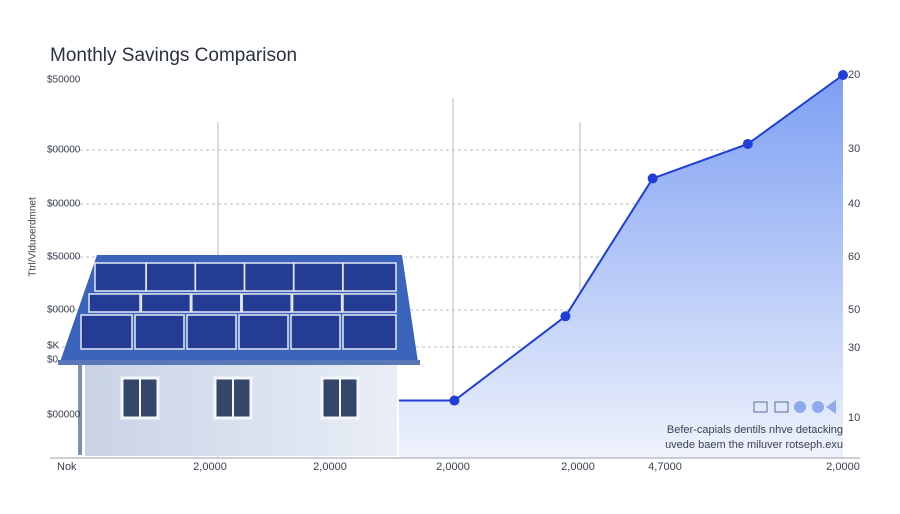 The width and height of the screenshot is (900, 514). What do you see at coordinates (754, 445) in the screenshot?
I see `legend-text: uvede baem the miluver rotseph.exu` at bounding box center [754, 445].